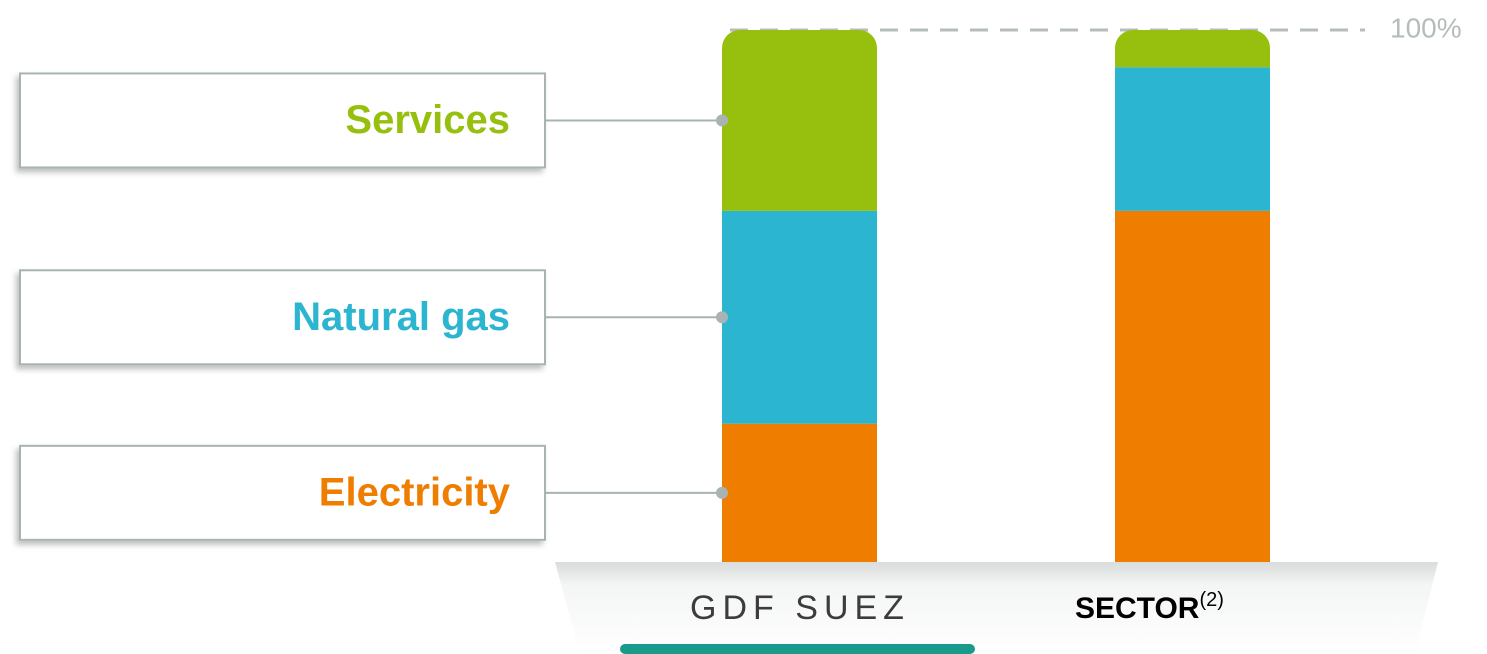 The height and width of the screenshot is (654, 1487). Describe the element at coordinates (797, 649) in the screenshot. I see `logo-underline` at that location.